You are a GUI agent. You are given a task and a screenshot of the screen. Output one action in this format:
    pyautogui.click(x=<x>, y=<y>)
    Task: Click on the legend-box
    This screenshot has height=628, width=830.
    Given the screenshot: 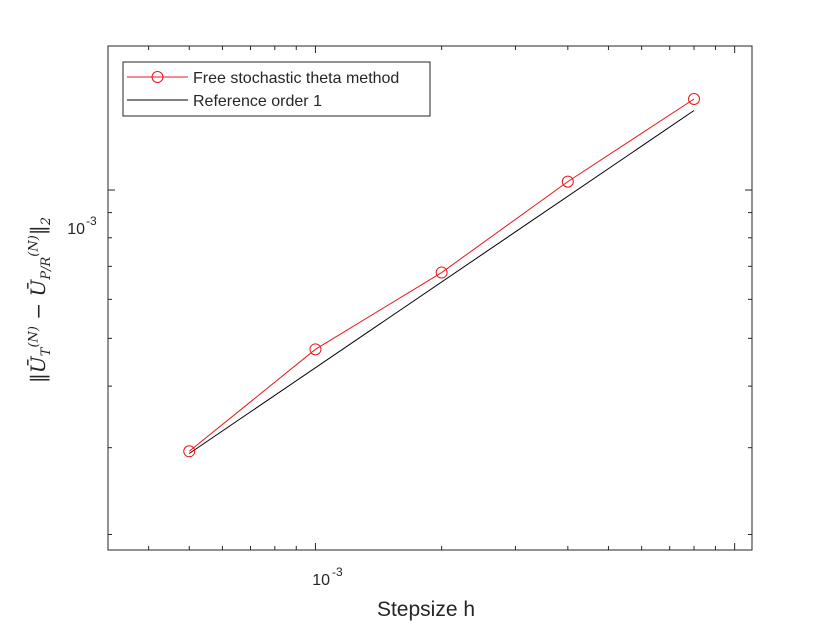 What is the action you would take?
    pyautogui.click(x=276, y=89)
    